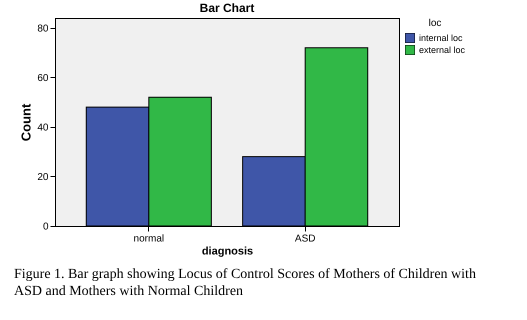 This screenshot has width=527, height=320. Describe the element at coordinates (43, 28) in the screenshot. I see `y-tick-label: 80` at that location.